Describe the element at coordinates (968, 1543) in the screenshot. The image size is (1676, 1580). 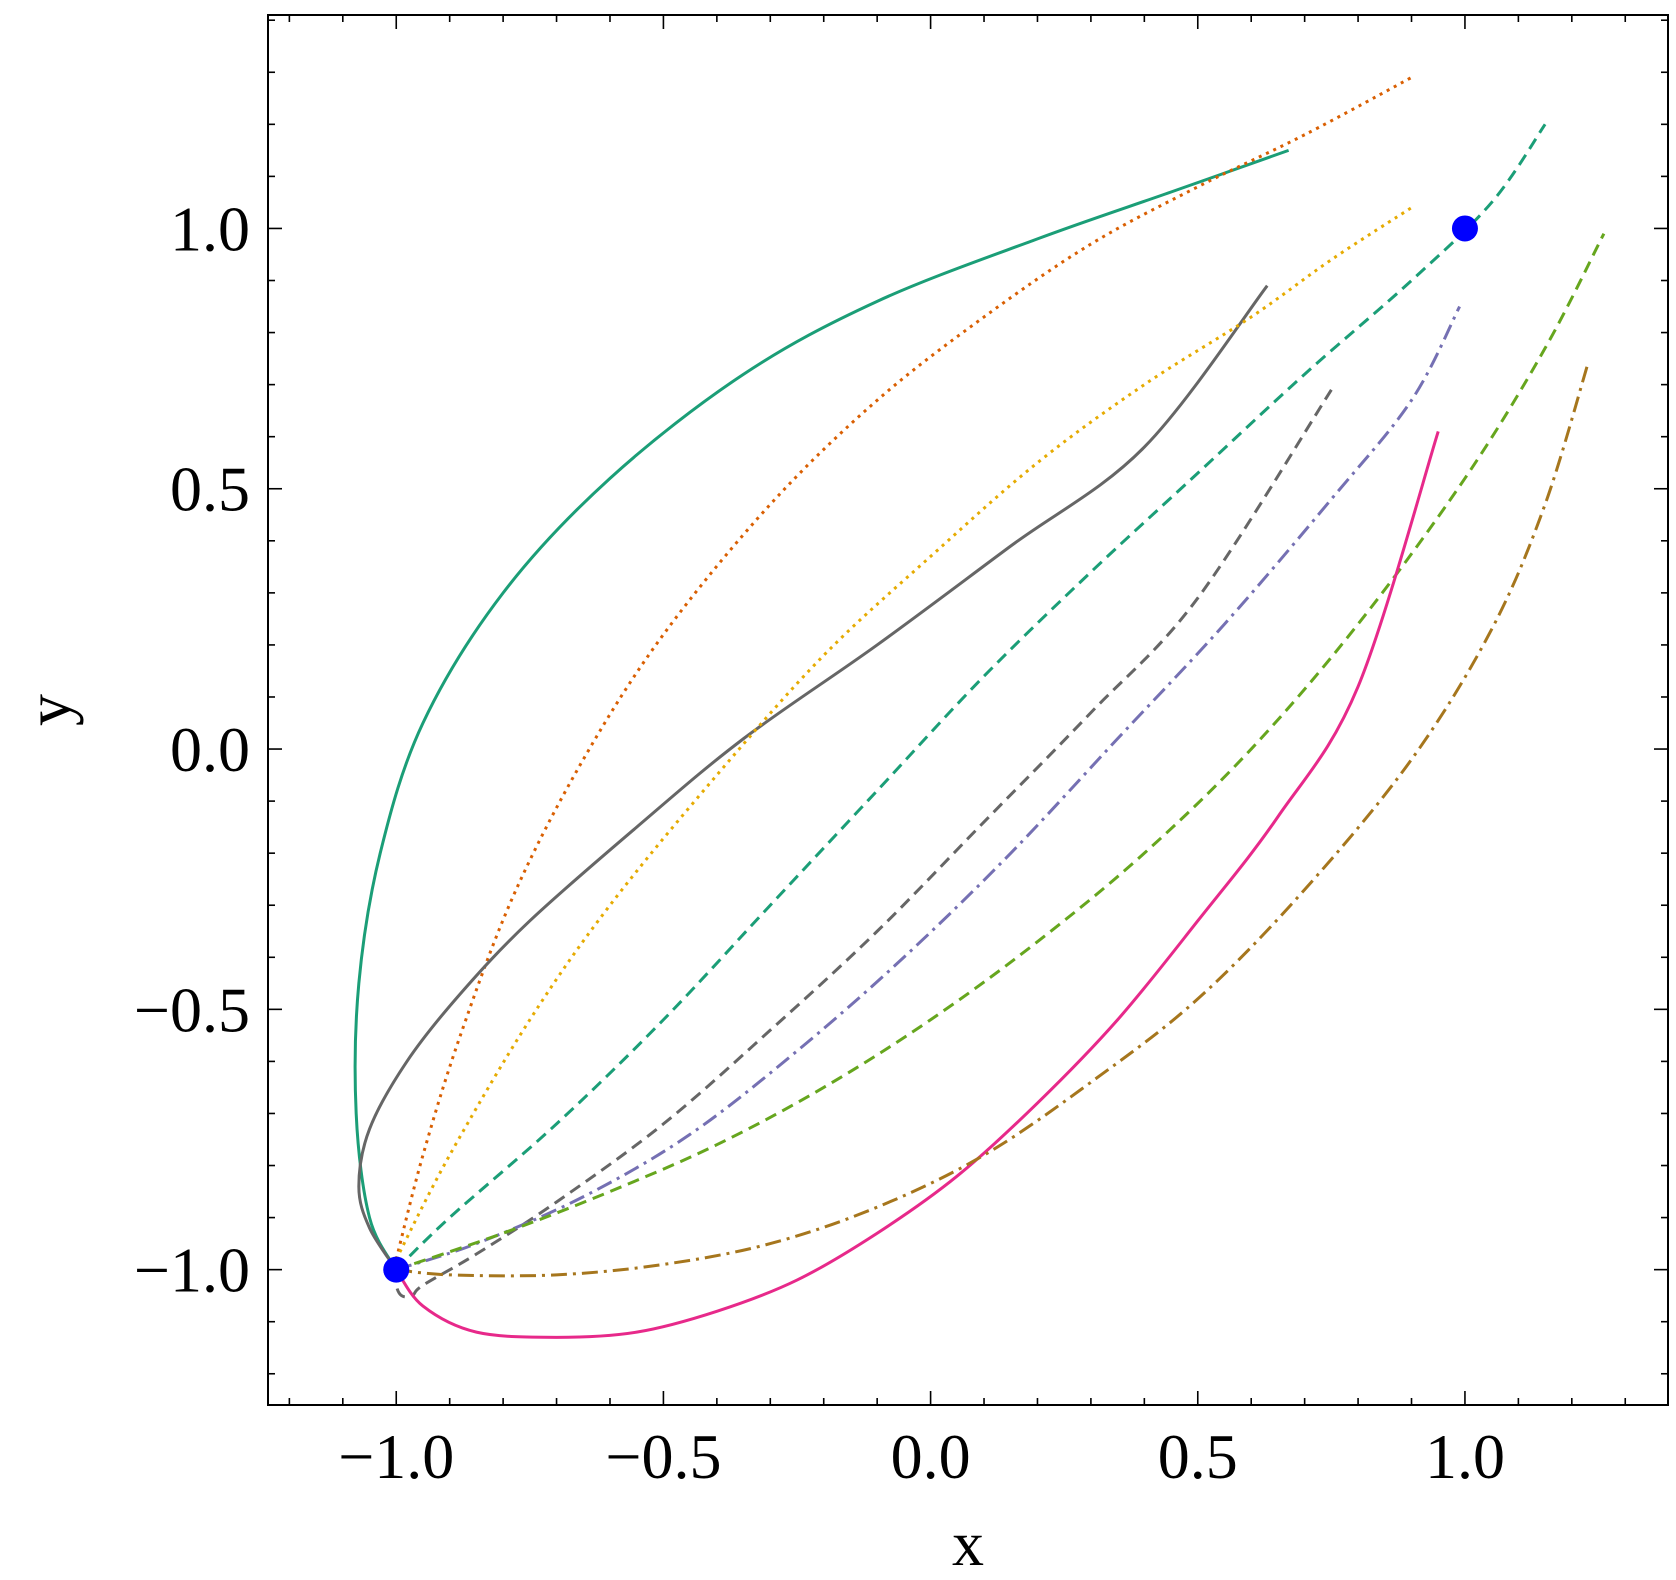
I see `x-axis-label: x` at that location.